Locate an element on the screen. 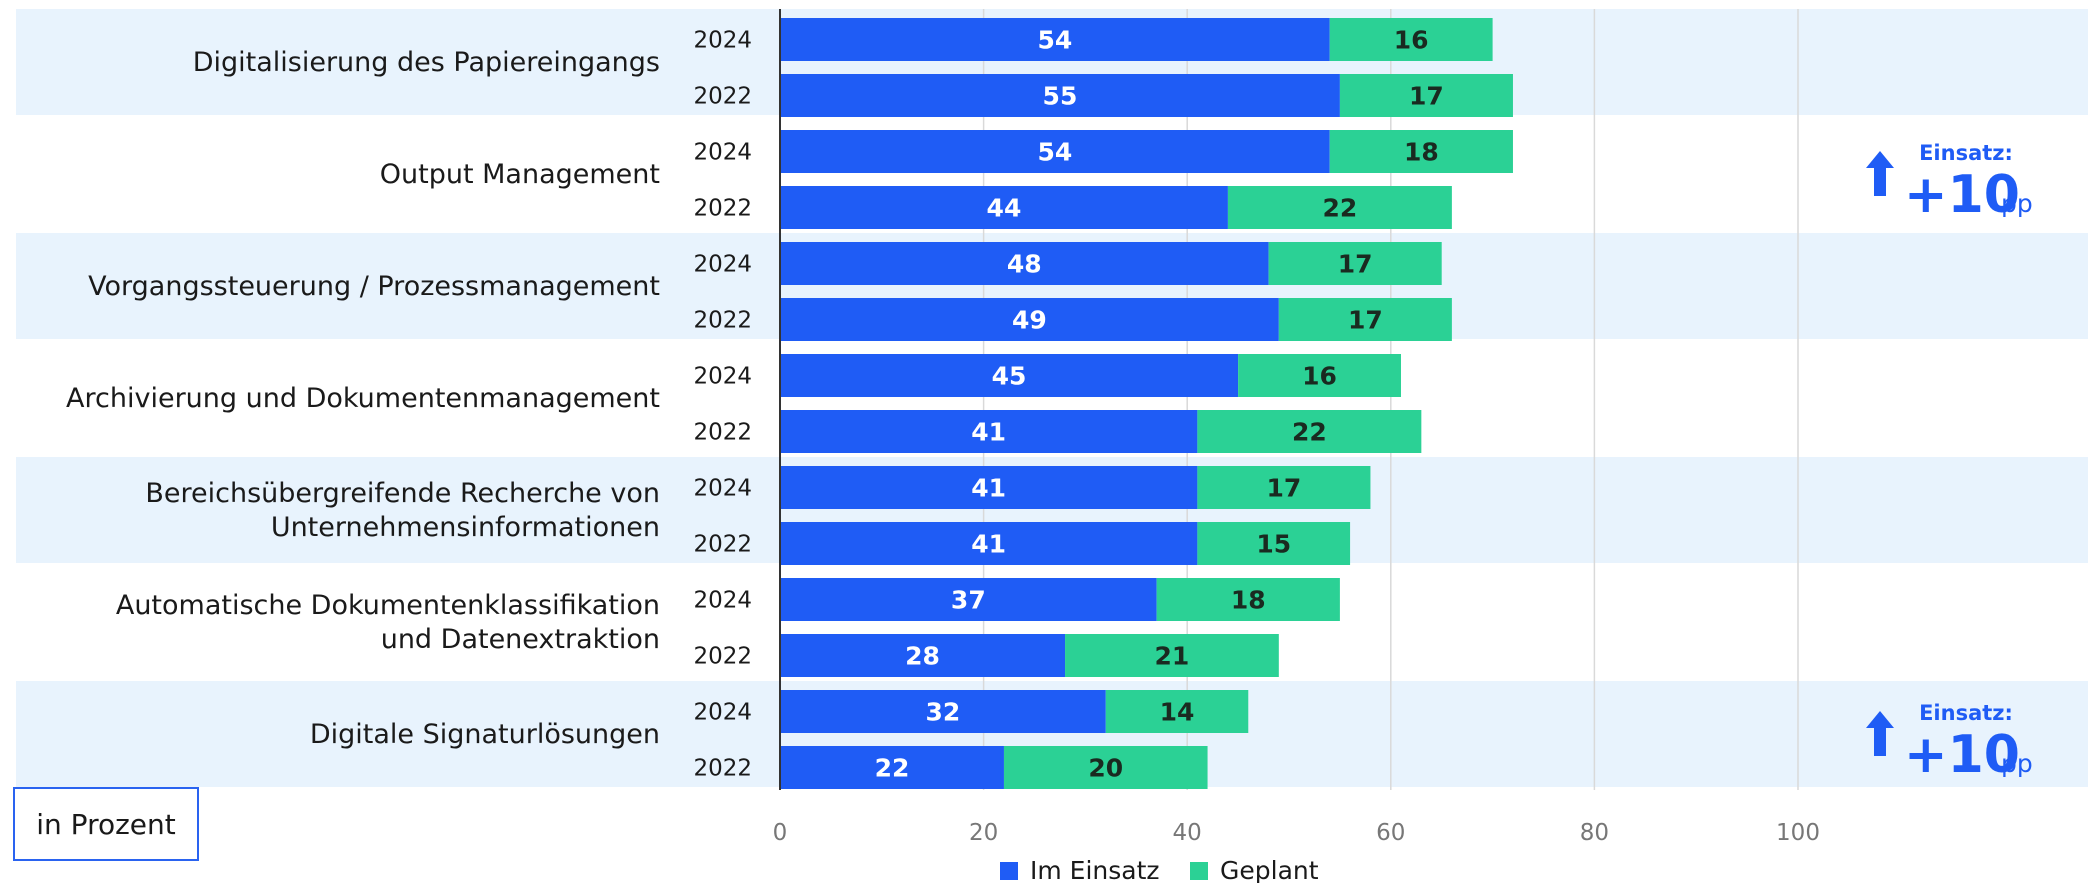 The width and height of the screenshot is (2088, 883). category-label: Vorgangssteuerung / Prozessmanagement is located at coordinates (374, 286).